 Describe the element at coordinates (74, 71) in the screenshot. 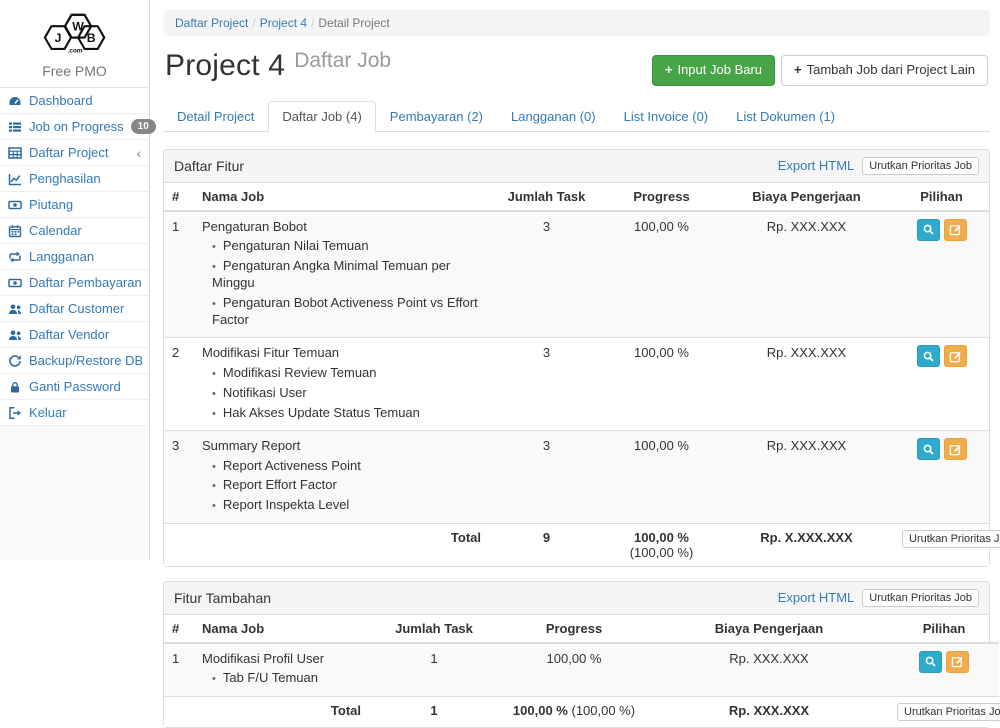

I see `brand-name: Free PMO` at that location.